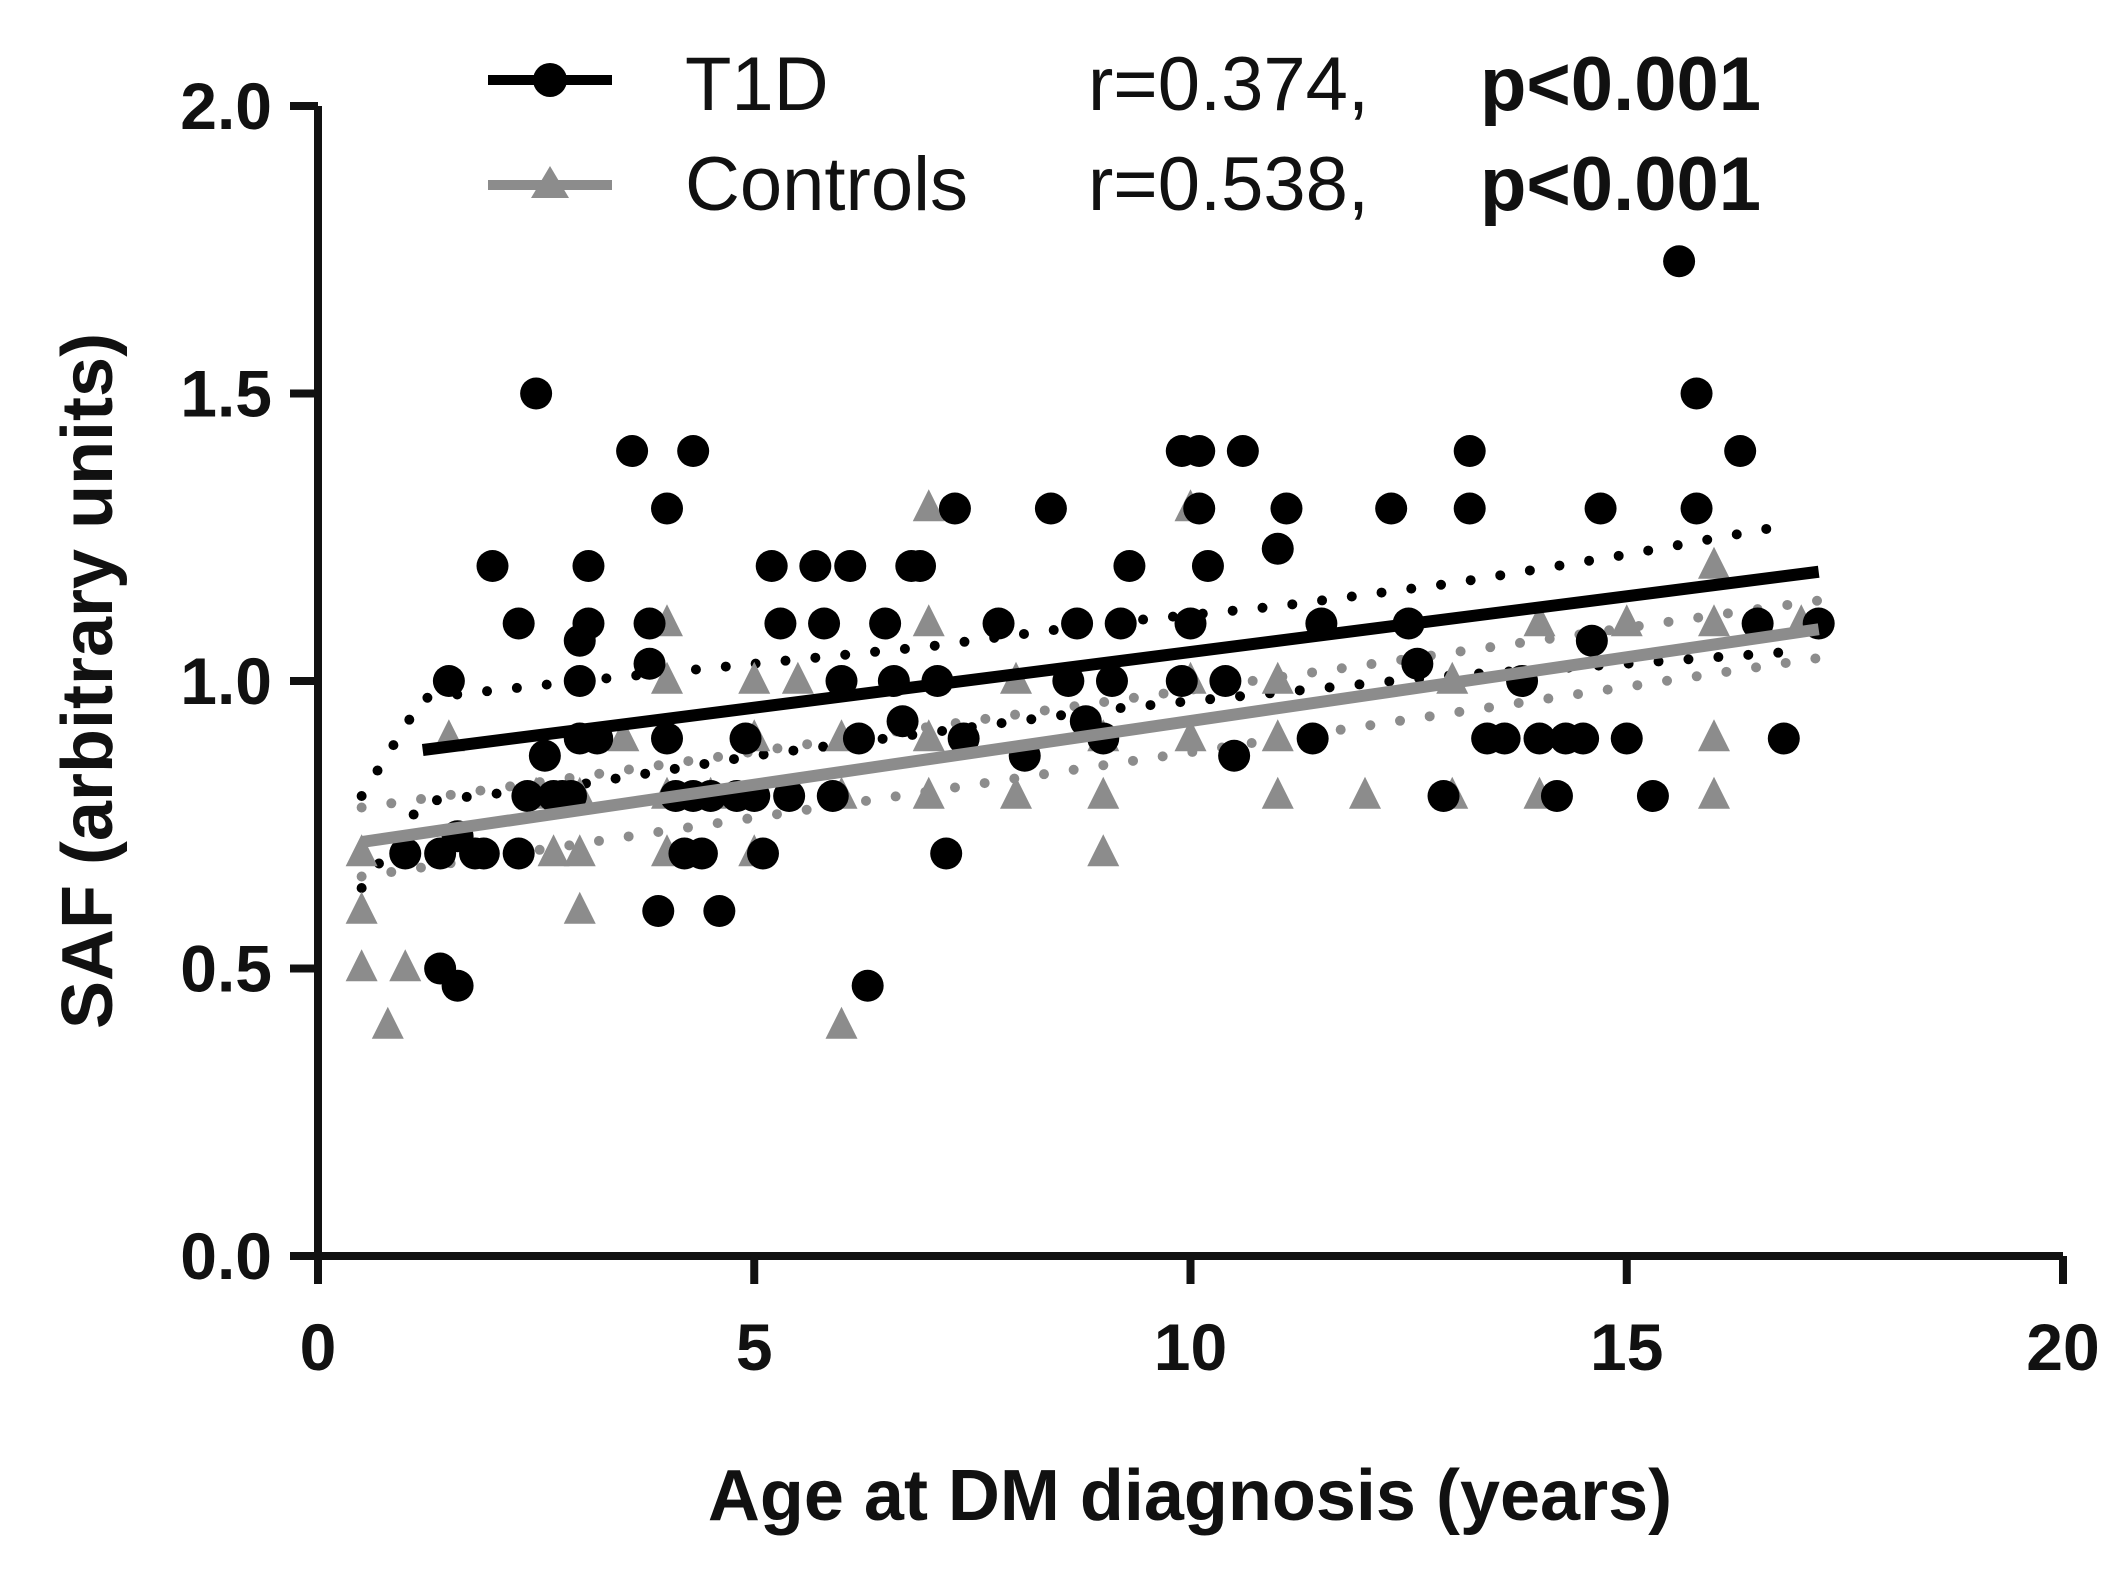 The width and height of the screenshot is (2122, 1574). I want to click on y-tick-label: 0.0, so click(226, 1256).